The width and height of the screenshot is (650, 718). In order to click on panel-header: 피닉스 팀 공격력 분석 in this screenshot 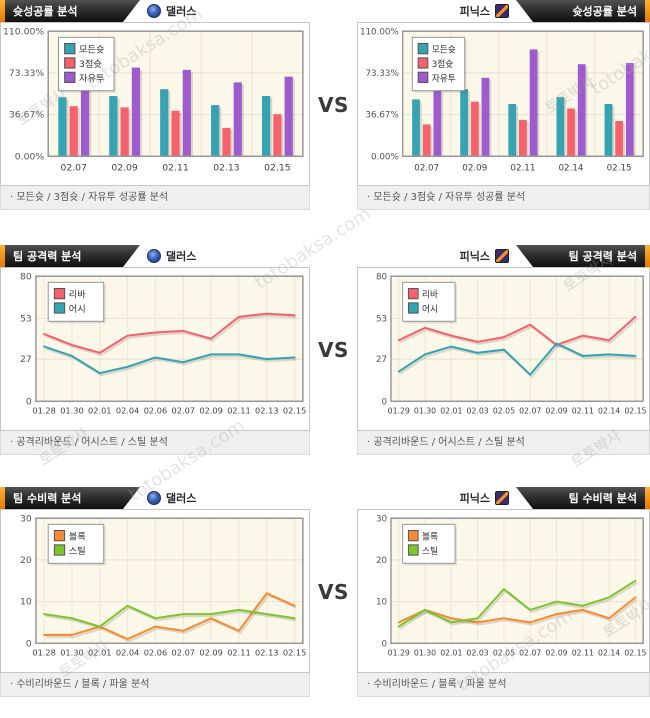, I will do `click(503, 256)`.